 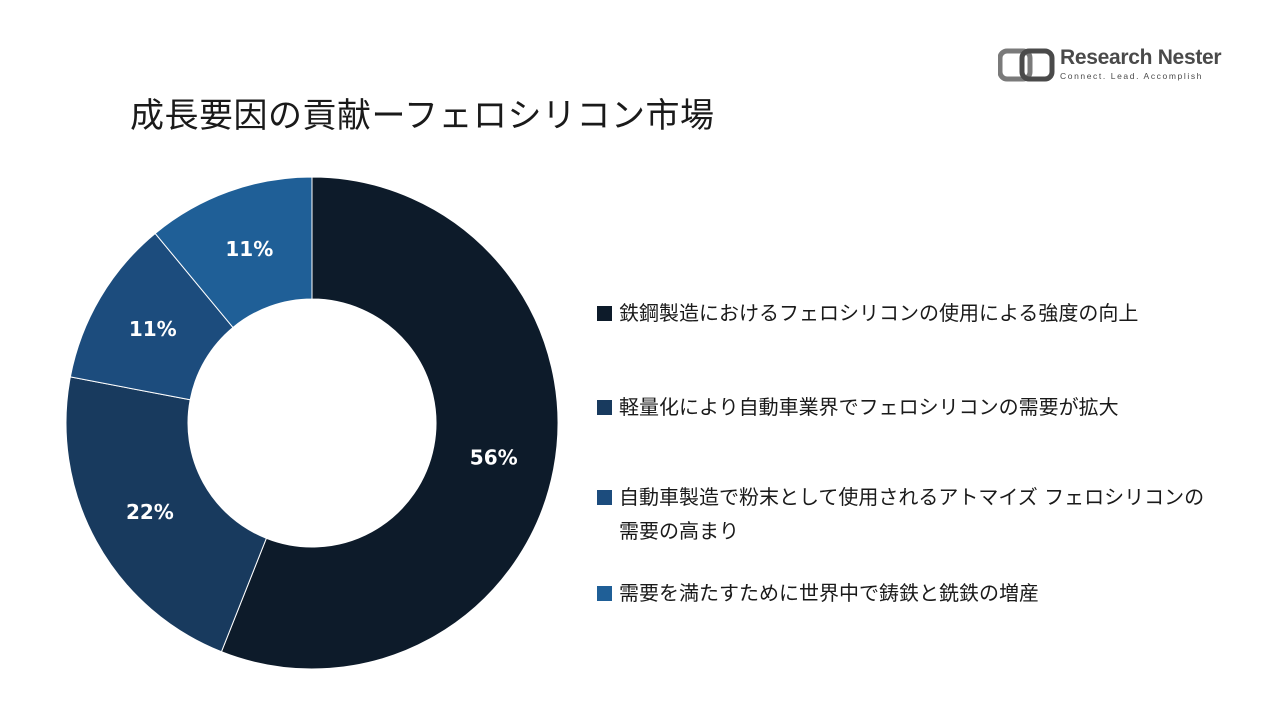 What do you see at coordinates (912, 514) in the screenshot?
I see `legend-label: 自動車製造で粉末として使用されるアトマイズ フェロシリコンの需要の高まり` at bounding box center [912, 514].